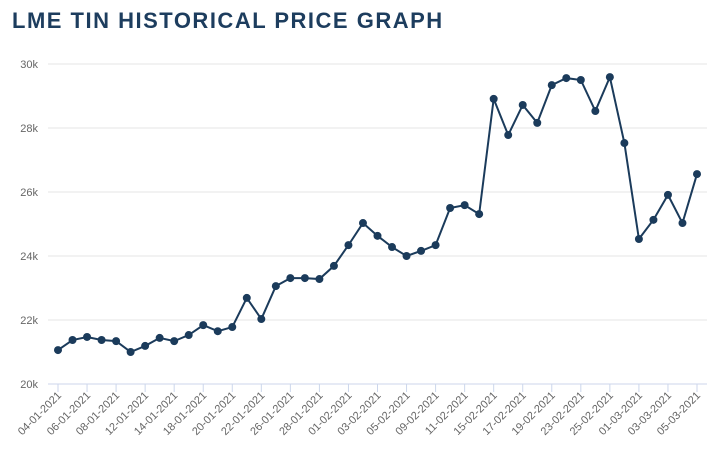  I want to click on y-tick-label: 30k, so click(29, 65).